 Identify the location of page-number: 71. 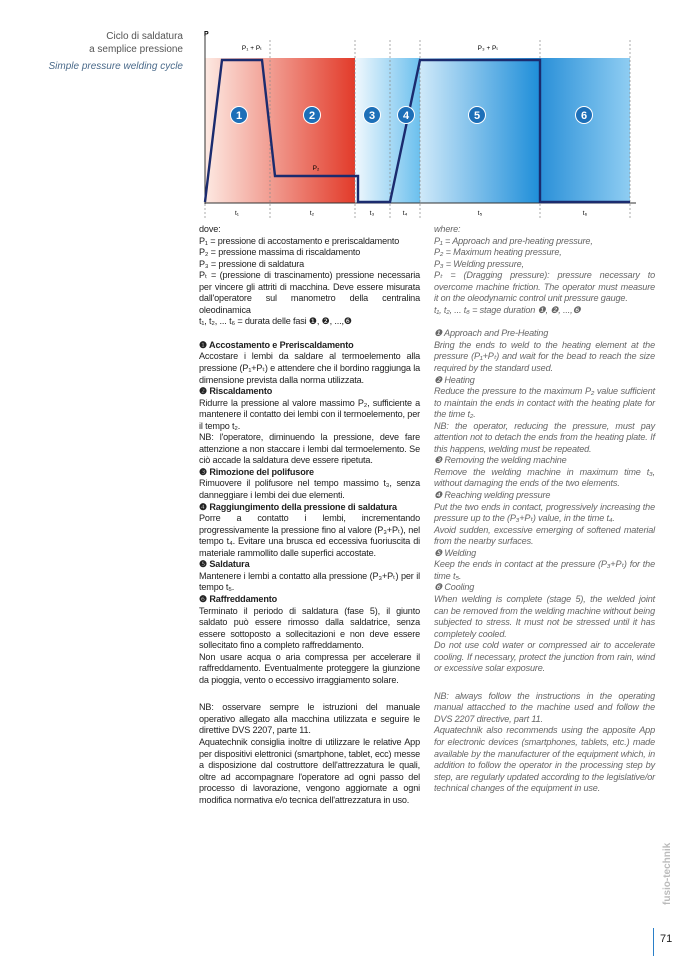
(666, 939).